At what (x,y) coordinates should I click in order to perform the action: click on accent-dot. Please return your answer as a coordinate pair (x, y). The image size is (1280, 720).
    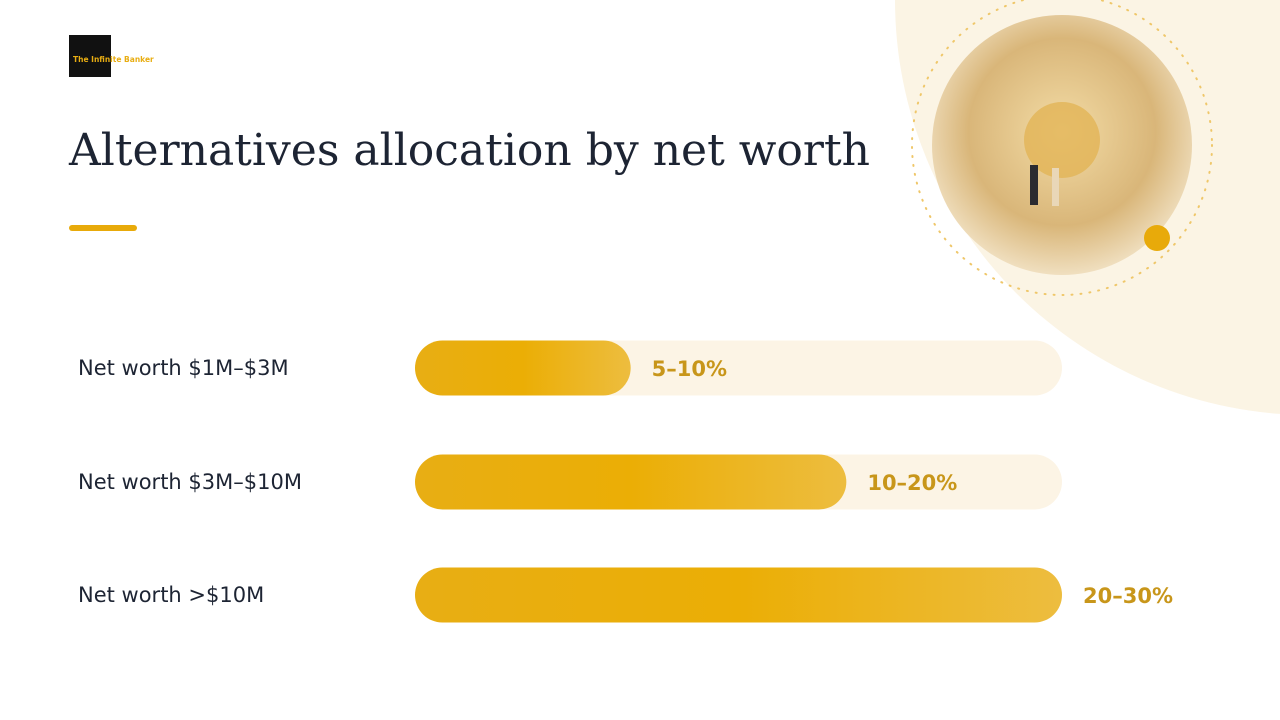
    Looking at the image, I should click on (1157, 238).